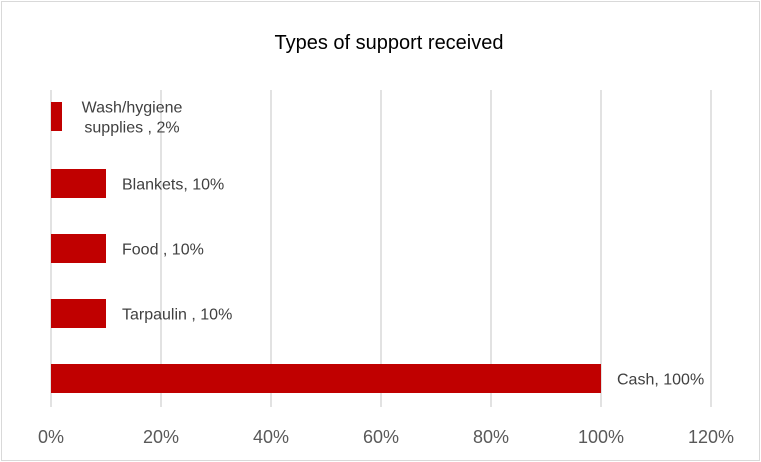 The width and height of the screenshot is (761, 462). I want to click on data-label: Blankets, 10%, so click(173, 185).